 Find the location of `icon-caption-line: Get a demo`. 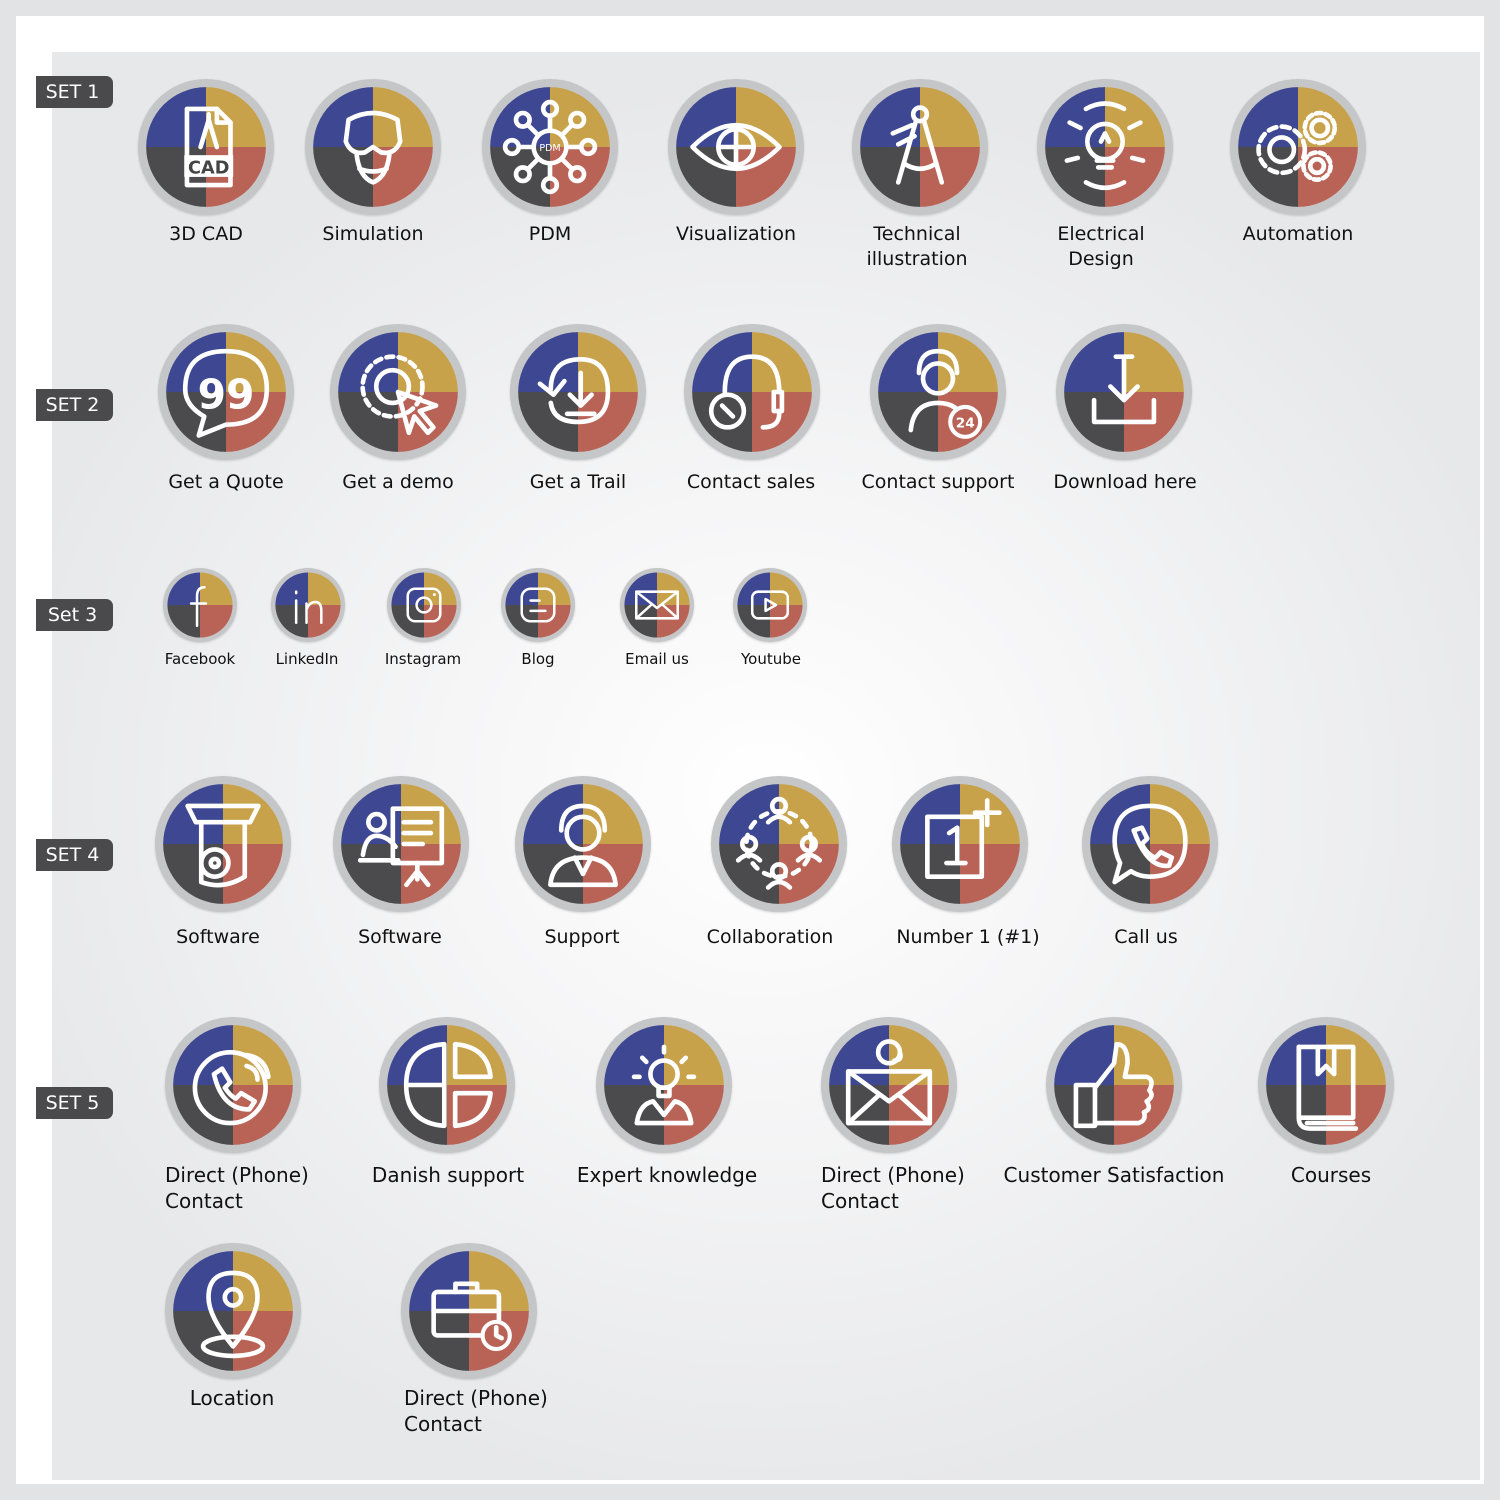

icon-caption-line: Get a demo is located at coordinates (398, 482).